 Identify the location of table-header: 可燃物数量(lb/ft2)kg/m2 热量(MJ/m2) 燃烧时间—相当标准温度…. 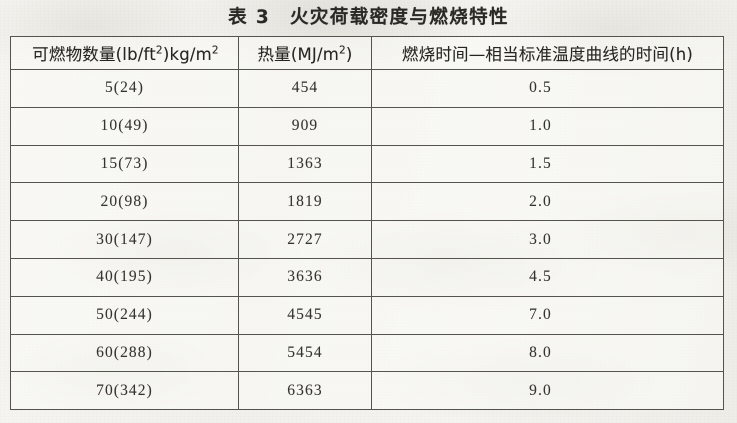
(367, 53).